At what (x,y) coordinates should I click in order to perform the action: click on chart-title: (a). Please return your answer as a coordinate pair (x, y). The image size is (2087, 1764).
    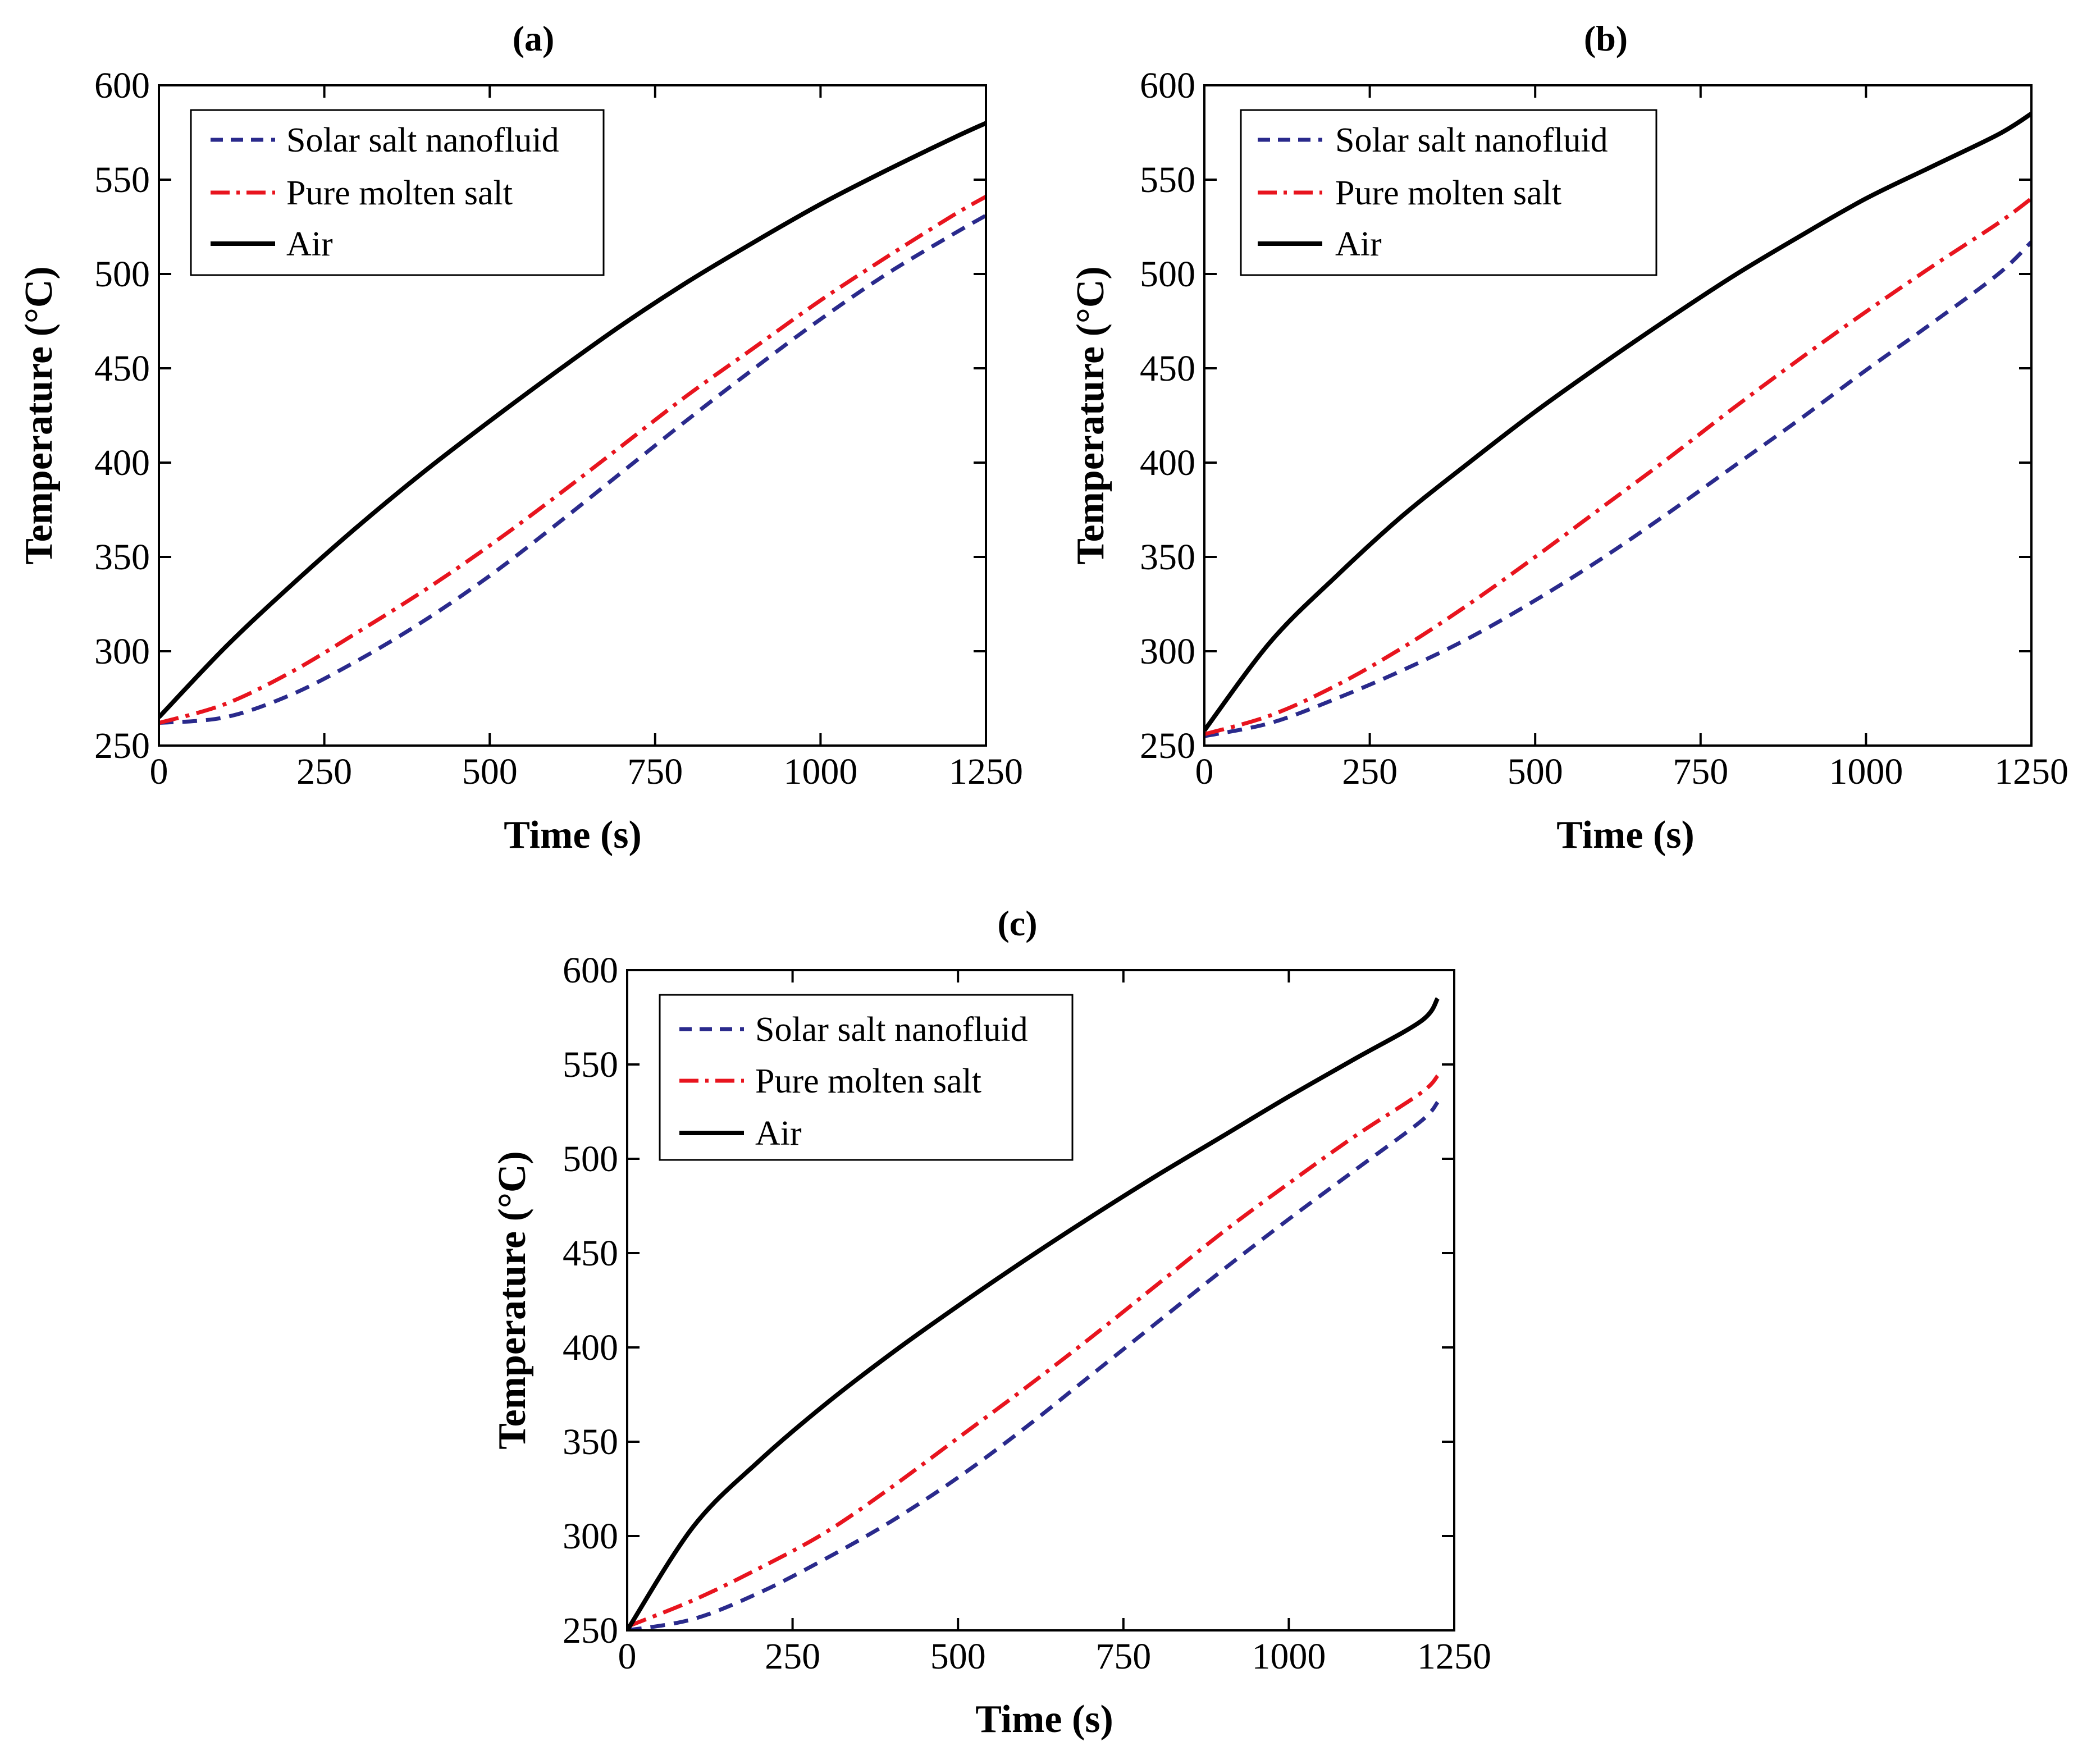
    Looking at the image, I should click on (534, 38).